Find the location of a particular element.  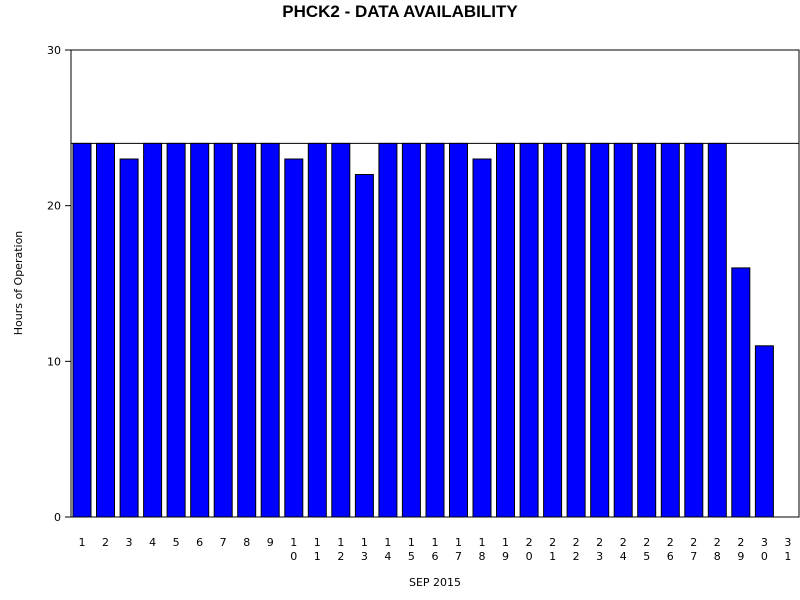

y-tick-label-0: 0 is located at coordinates (57, 517).